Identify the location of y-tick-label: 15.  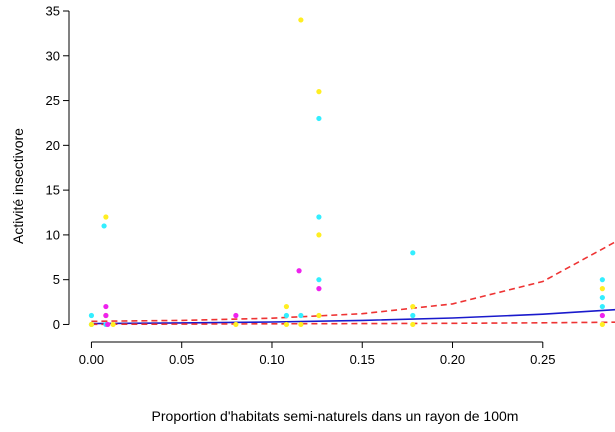
(53, 190).